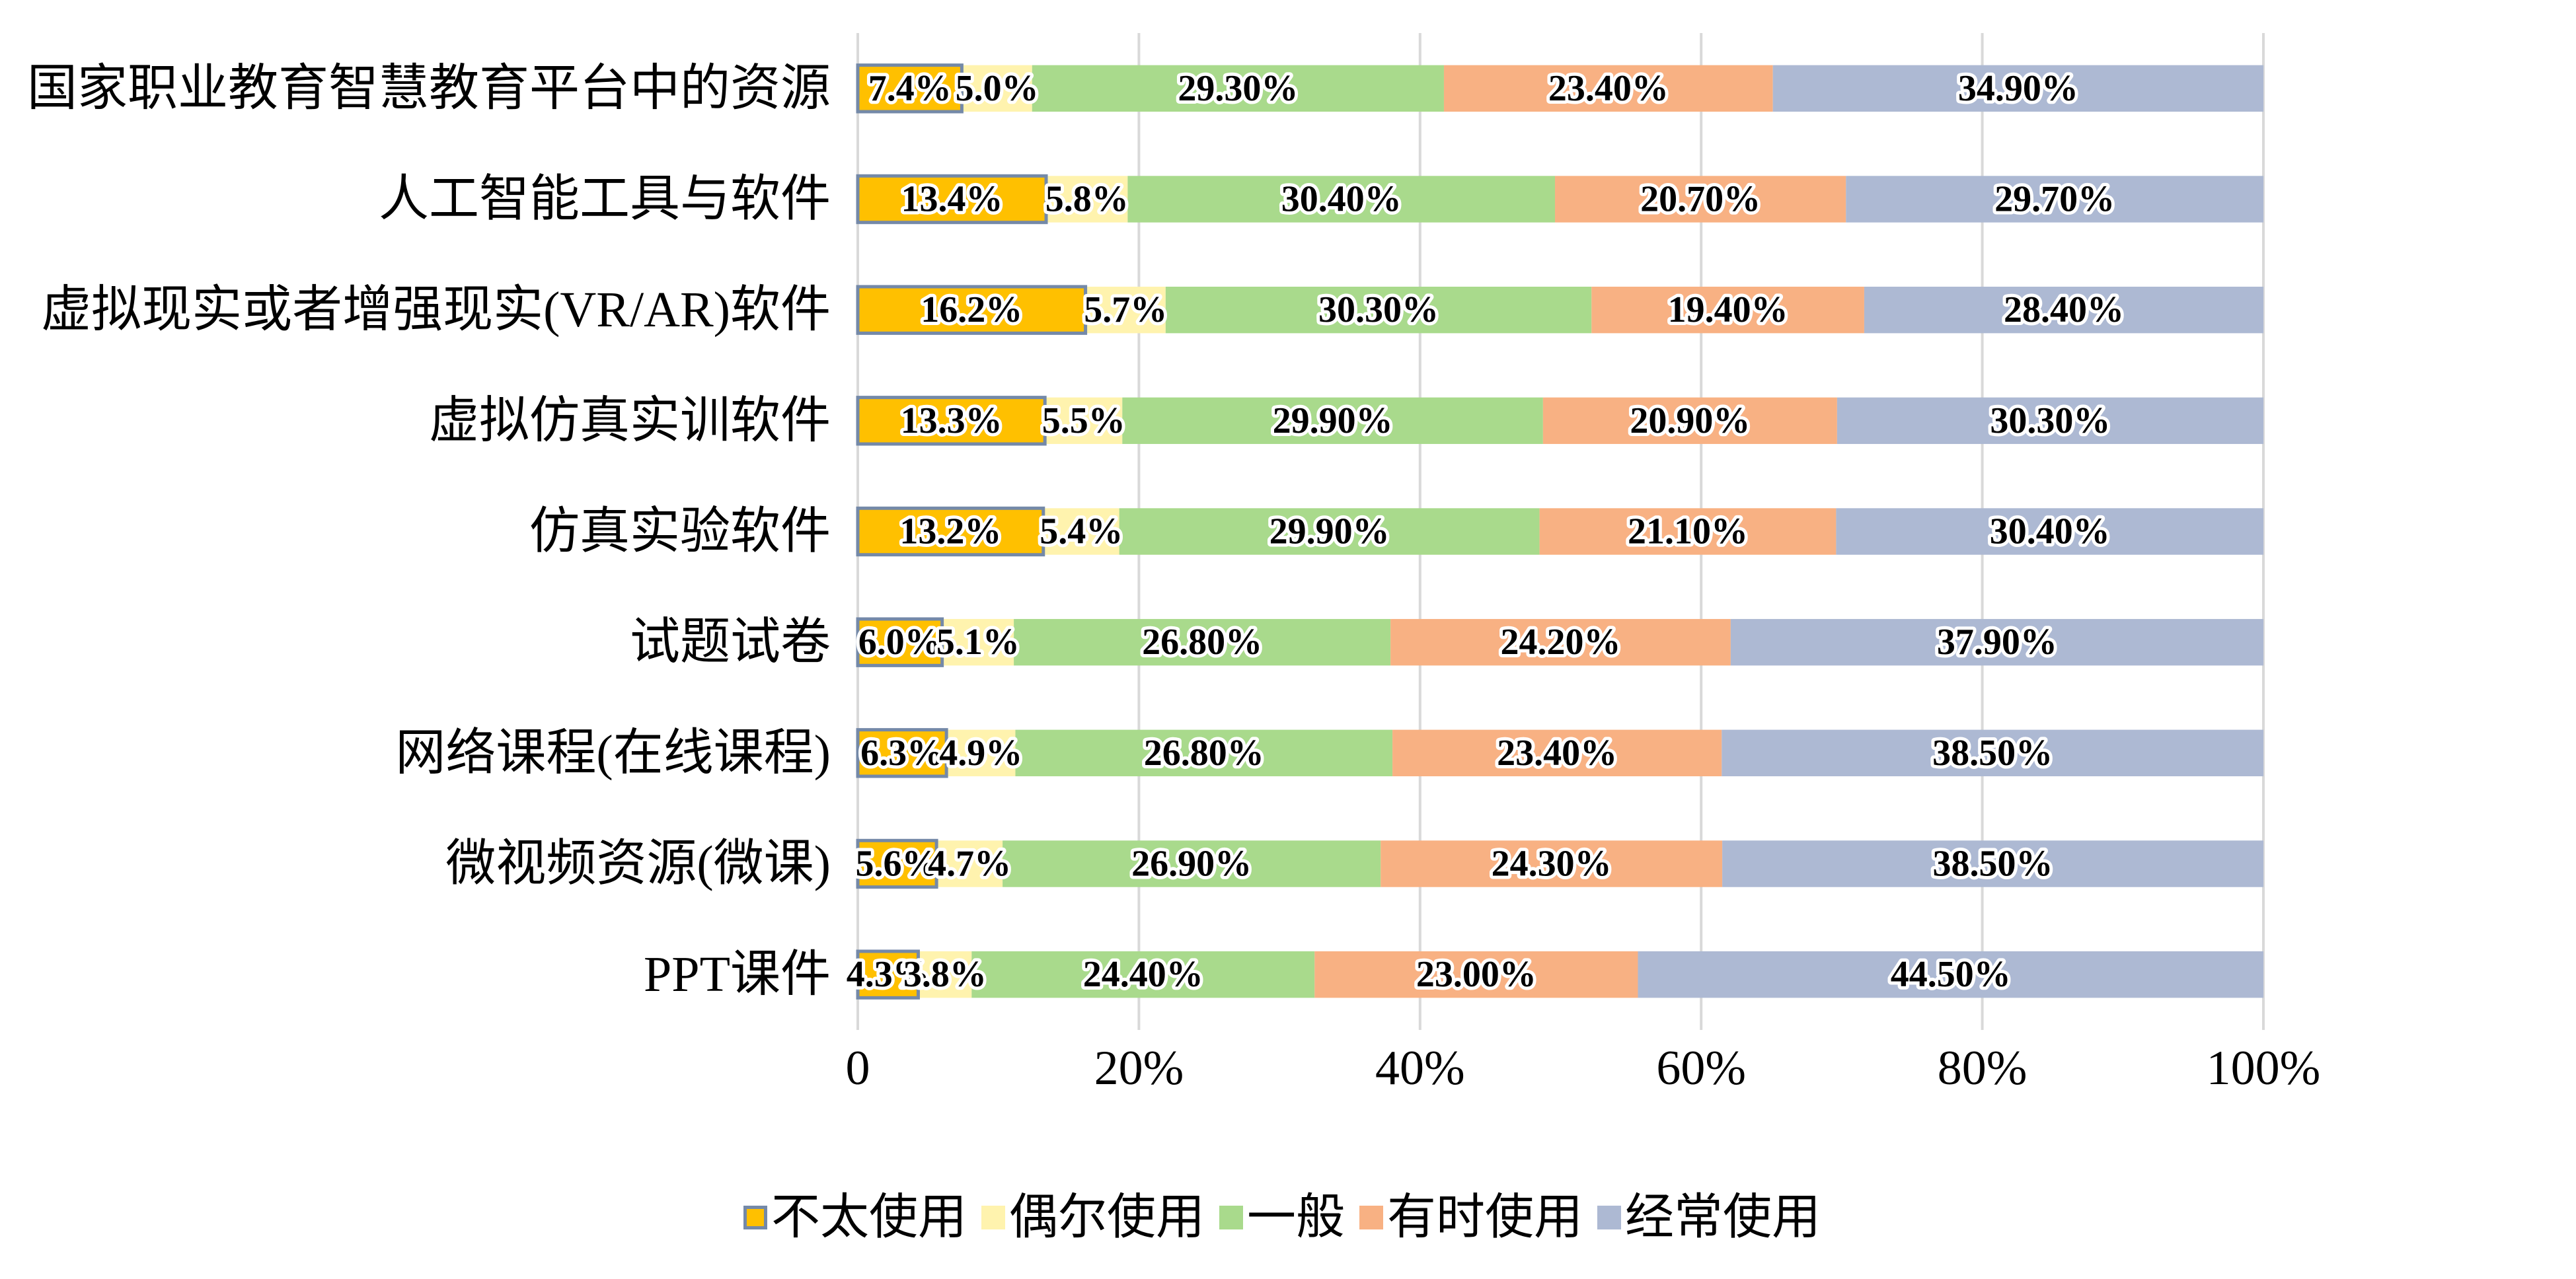 The height and width of the screenshot is (1279, 2576). Describe the element at coordinates (680, 532) in the screenshot. I see `category-label: 仿真实验软件` at that location.